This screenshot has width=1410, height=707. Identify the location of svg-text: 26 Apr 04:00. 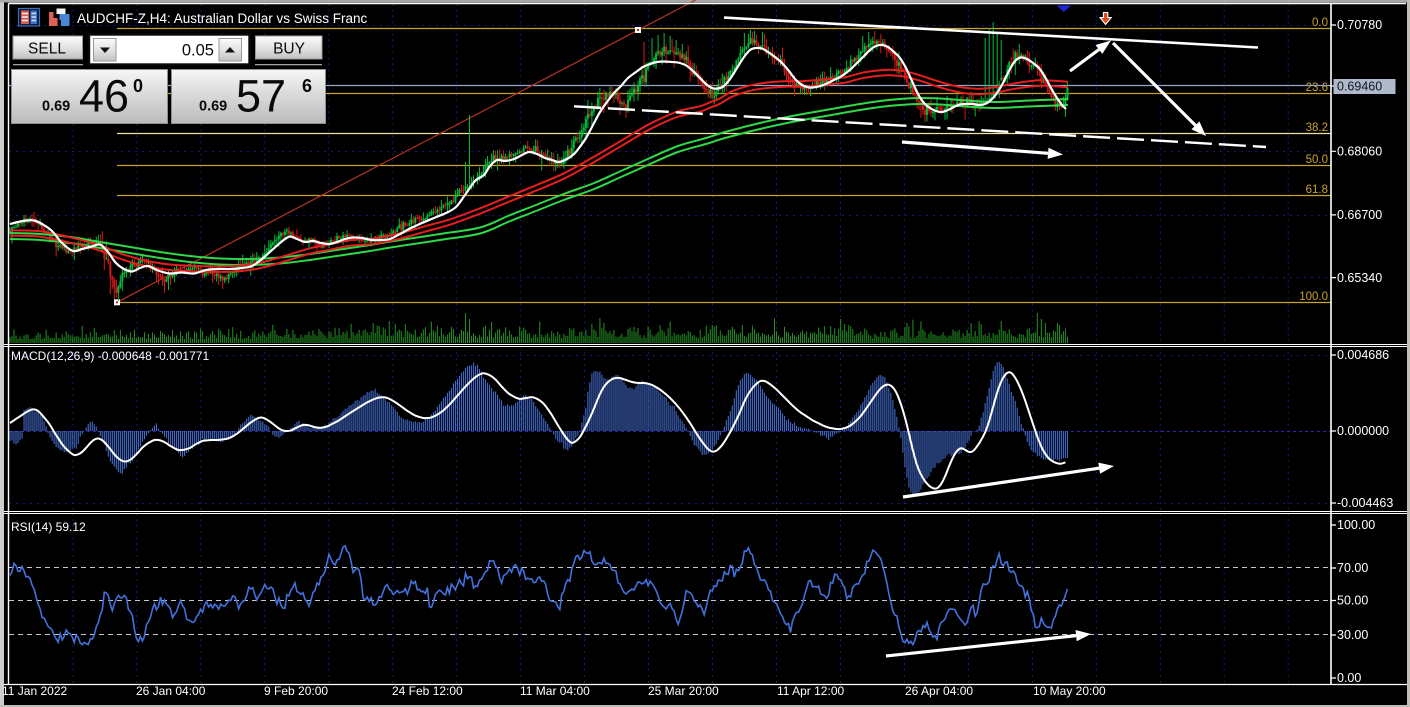
(939, 691).